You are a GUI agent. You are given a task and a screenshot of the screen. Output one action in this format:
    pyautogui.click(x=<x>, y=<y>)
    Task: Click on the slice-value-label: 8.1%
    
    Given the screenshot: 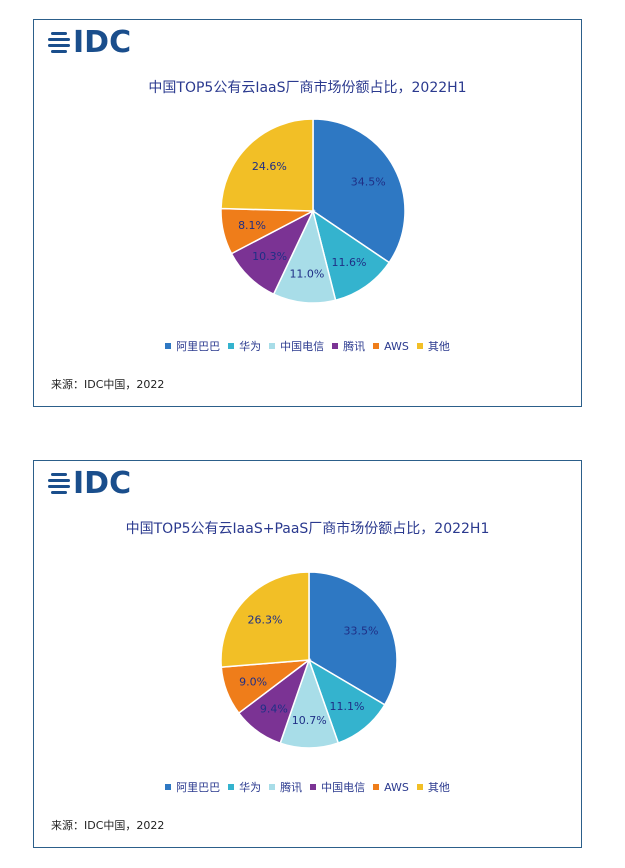 What is the action you would take?
    pyautogui.click(x=252, y=225)
    